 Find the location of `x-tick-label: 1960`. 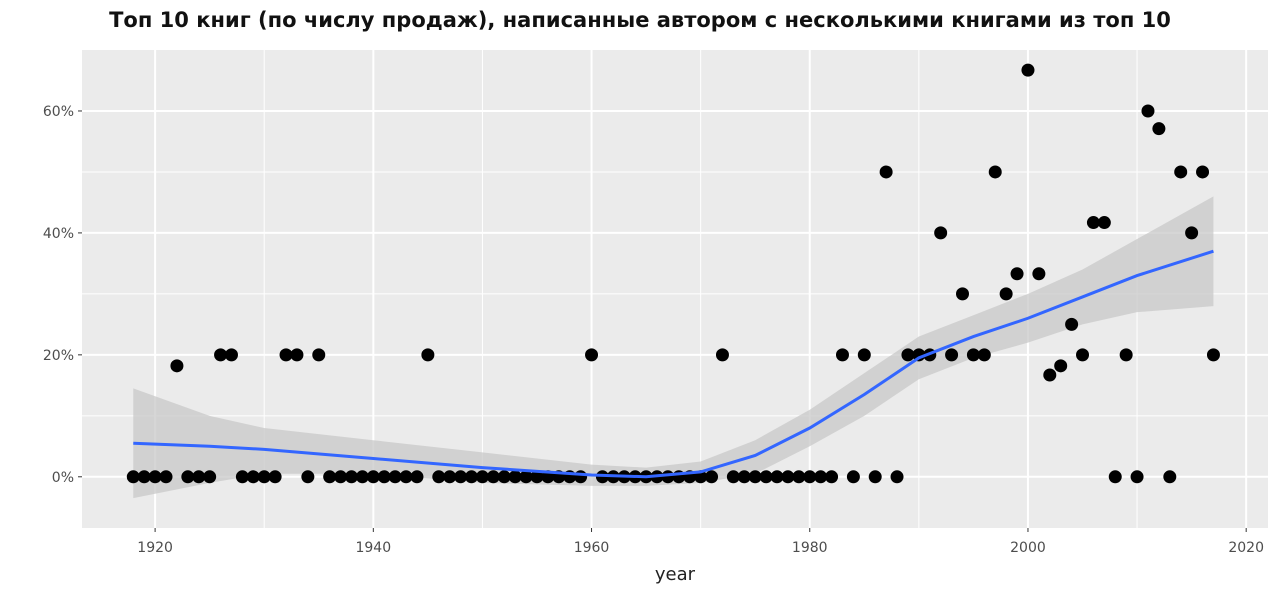

x-tick-label: 1960 is located at coordinates (592, 548).